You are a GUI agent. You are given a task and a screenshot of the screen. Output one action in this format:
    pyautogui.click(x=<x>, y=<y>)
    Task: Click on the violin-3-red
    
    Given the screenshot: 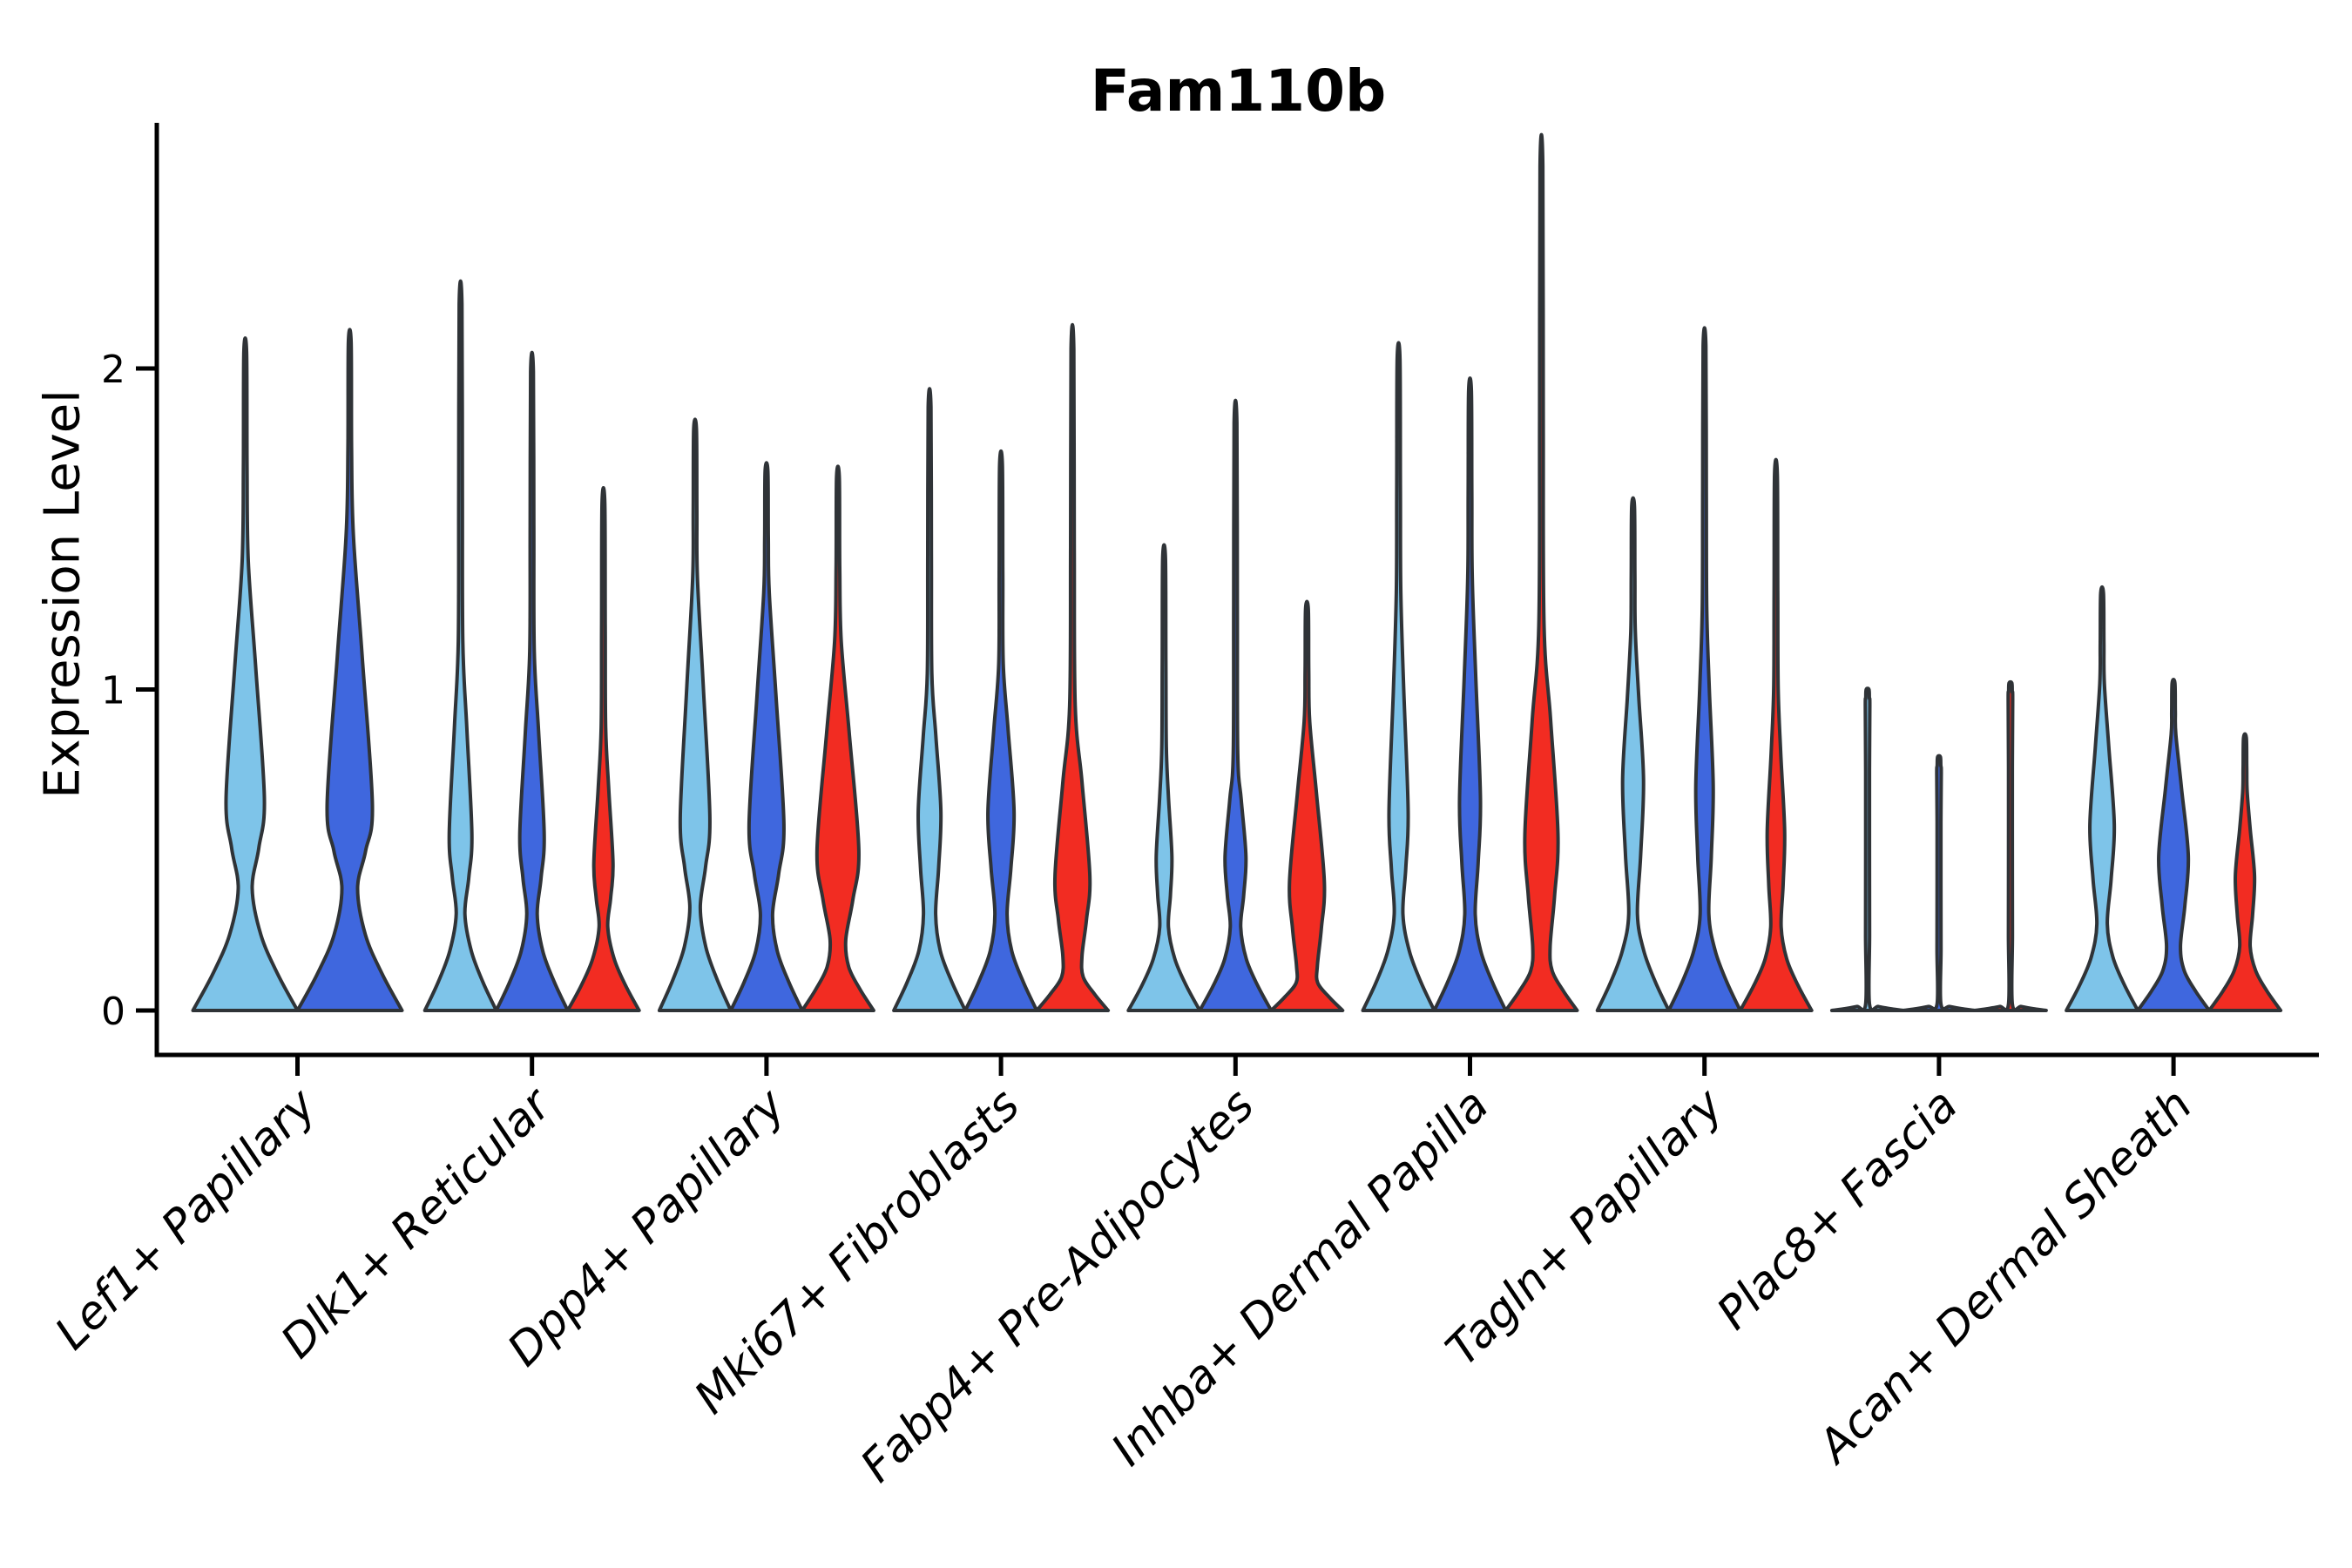 What is the action you would take?
    pyautogui.click(x=1073, y=667)
    